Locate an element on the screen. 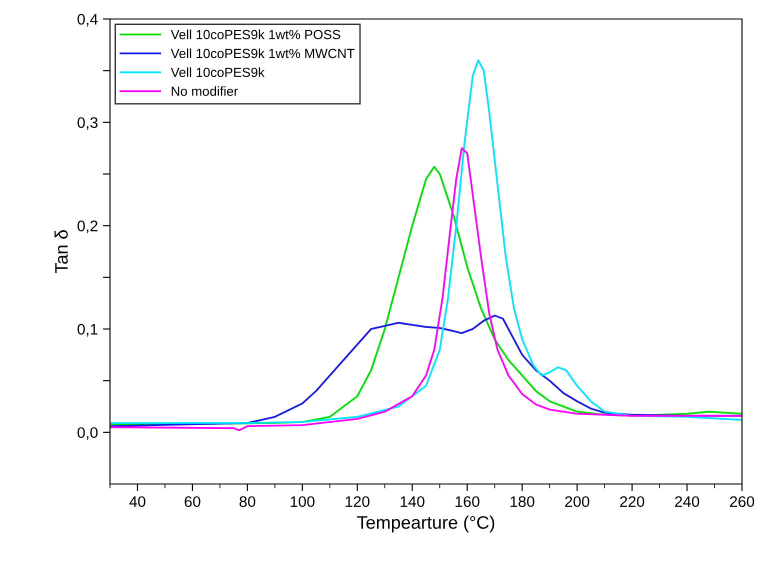 The height and width of the screenshot is (563, 759). legend-label: Vell 10coPES9k 1wt% POSS is located at coordinates (255, 35).